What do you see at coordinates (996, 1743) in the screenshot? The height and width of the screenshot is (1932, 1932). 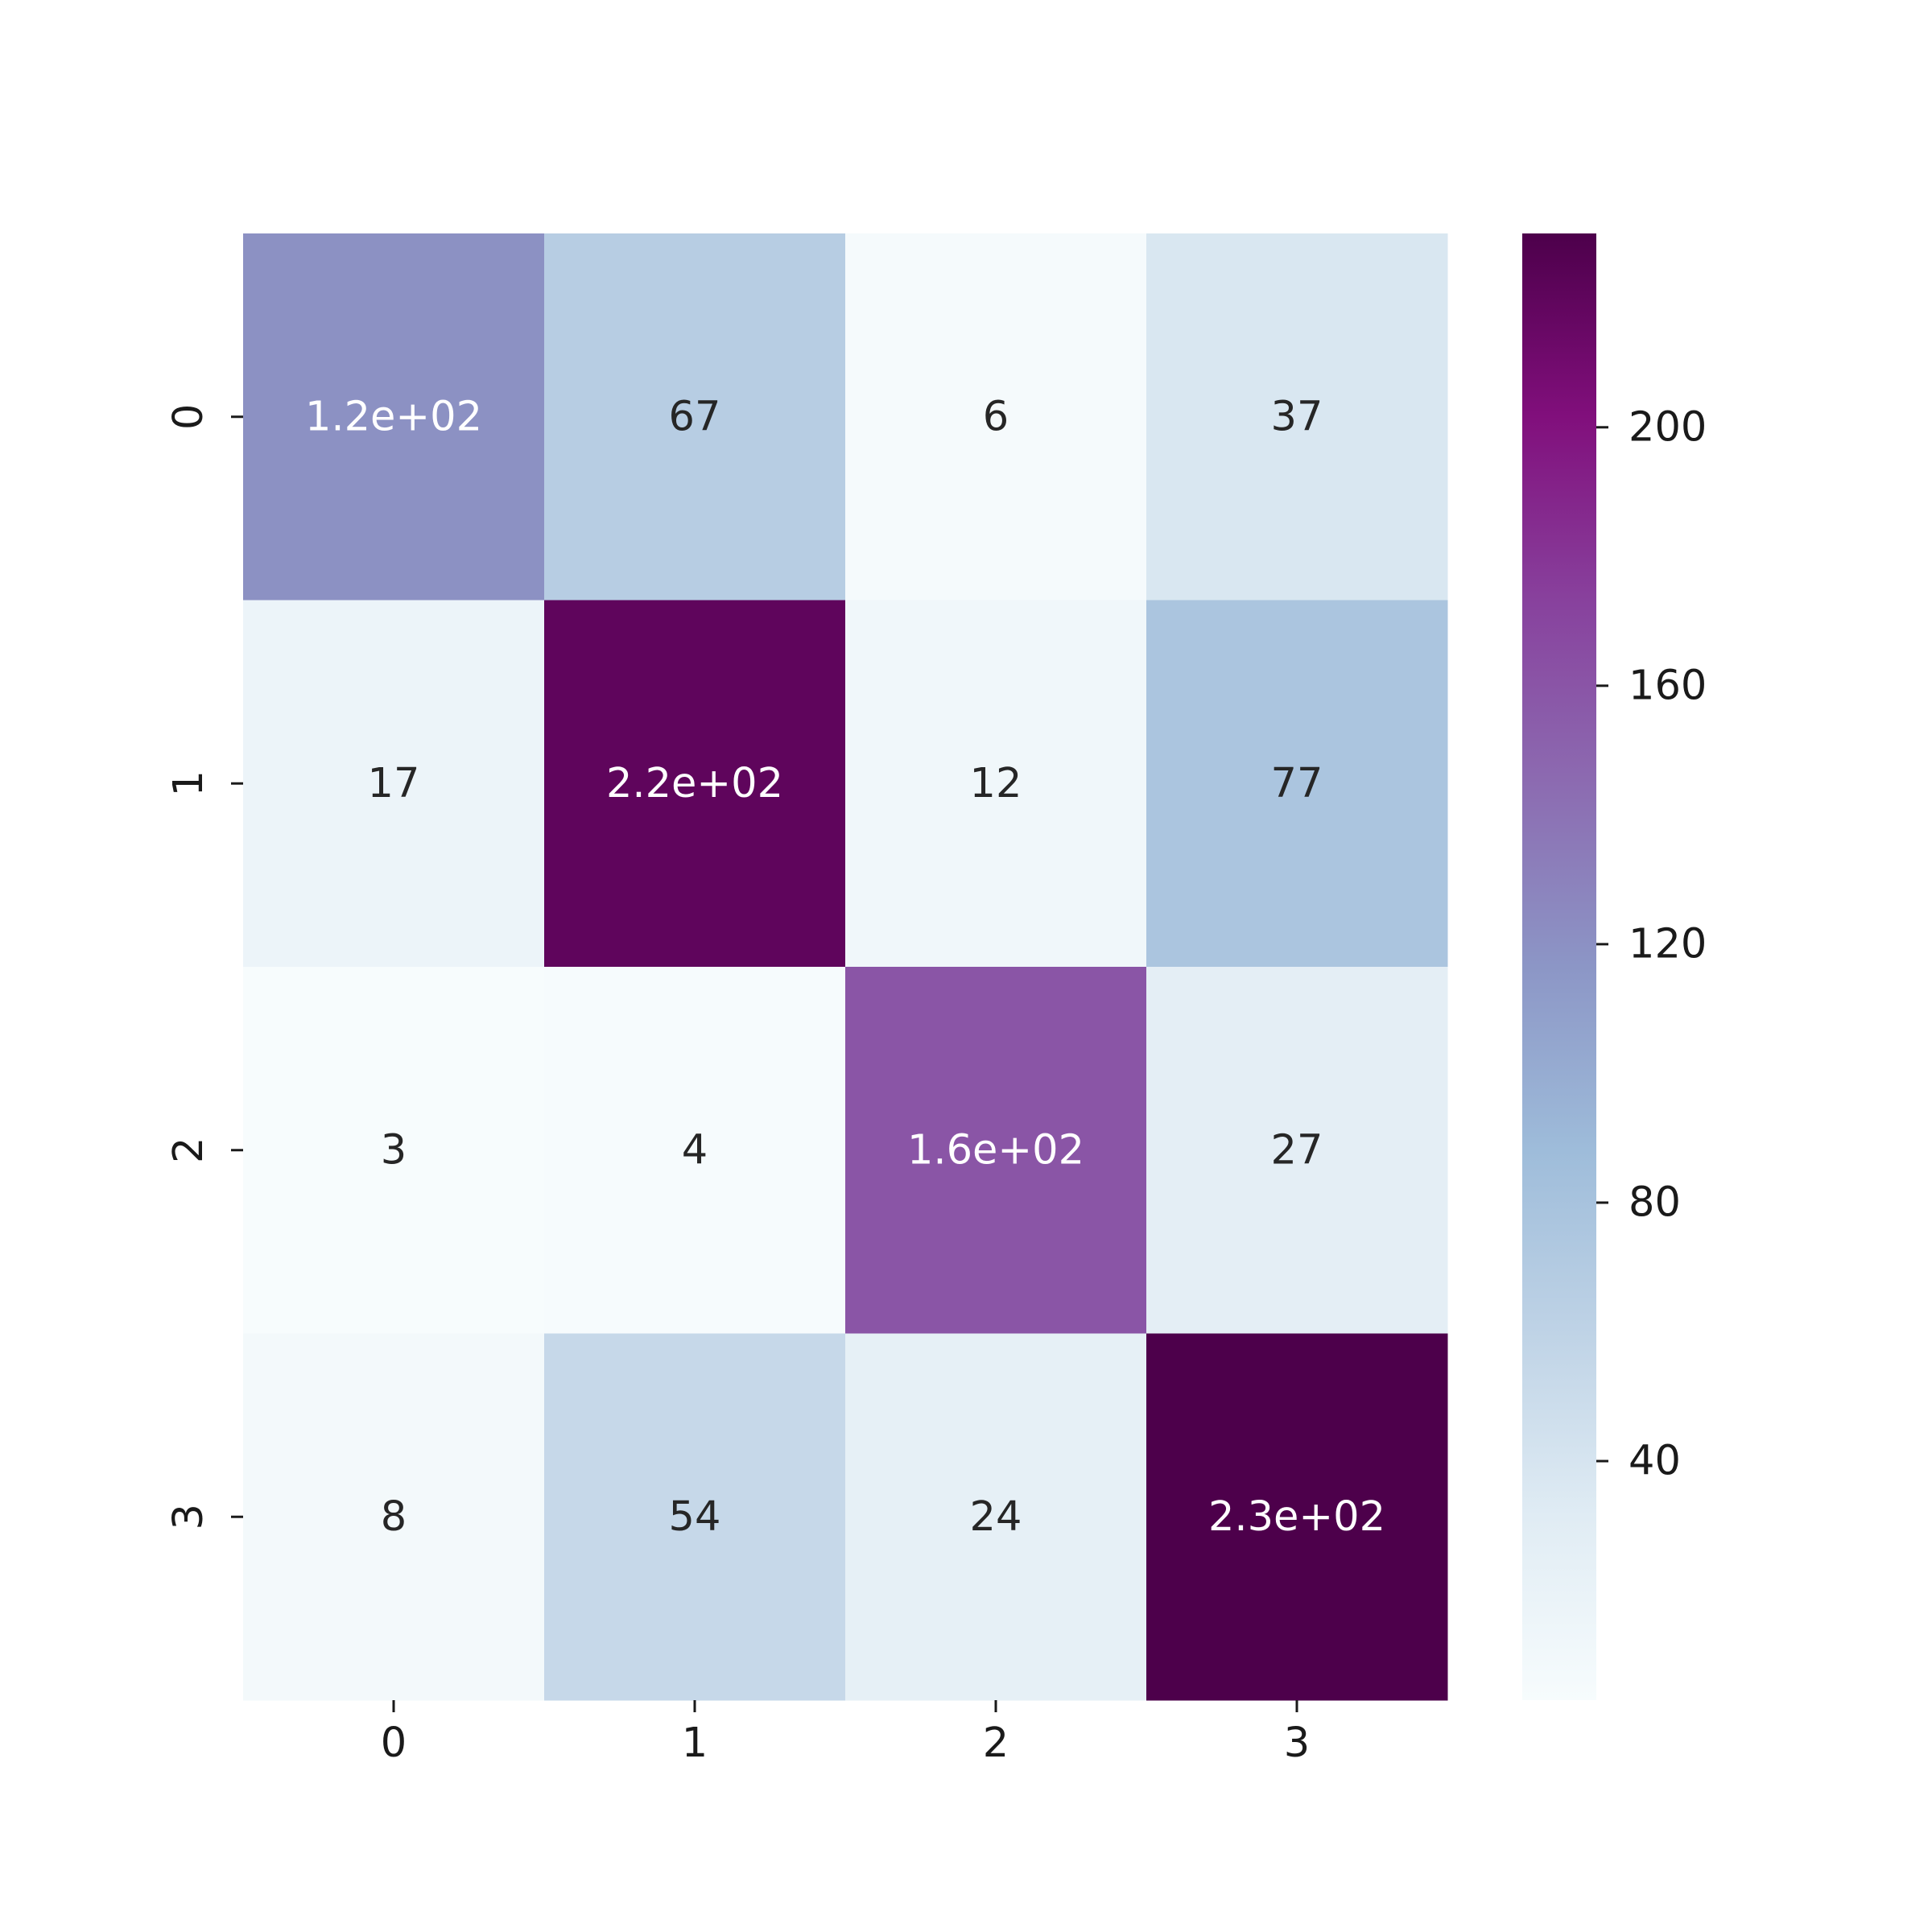 I see `x-tick-label: 2` at bounding box center [996, 1743].